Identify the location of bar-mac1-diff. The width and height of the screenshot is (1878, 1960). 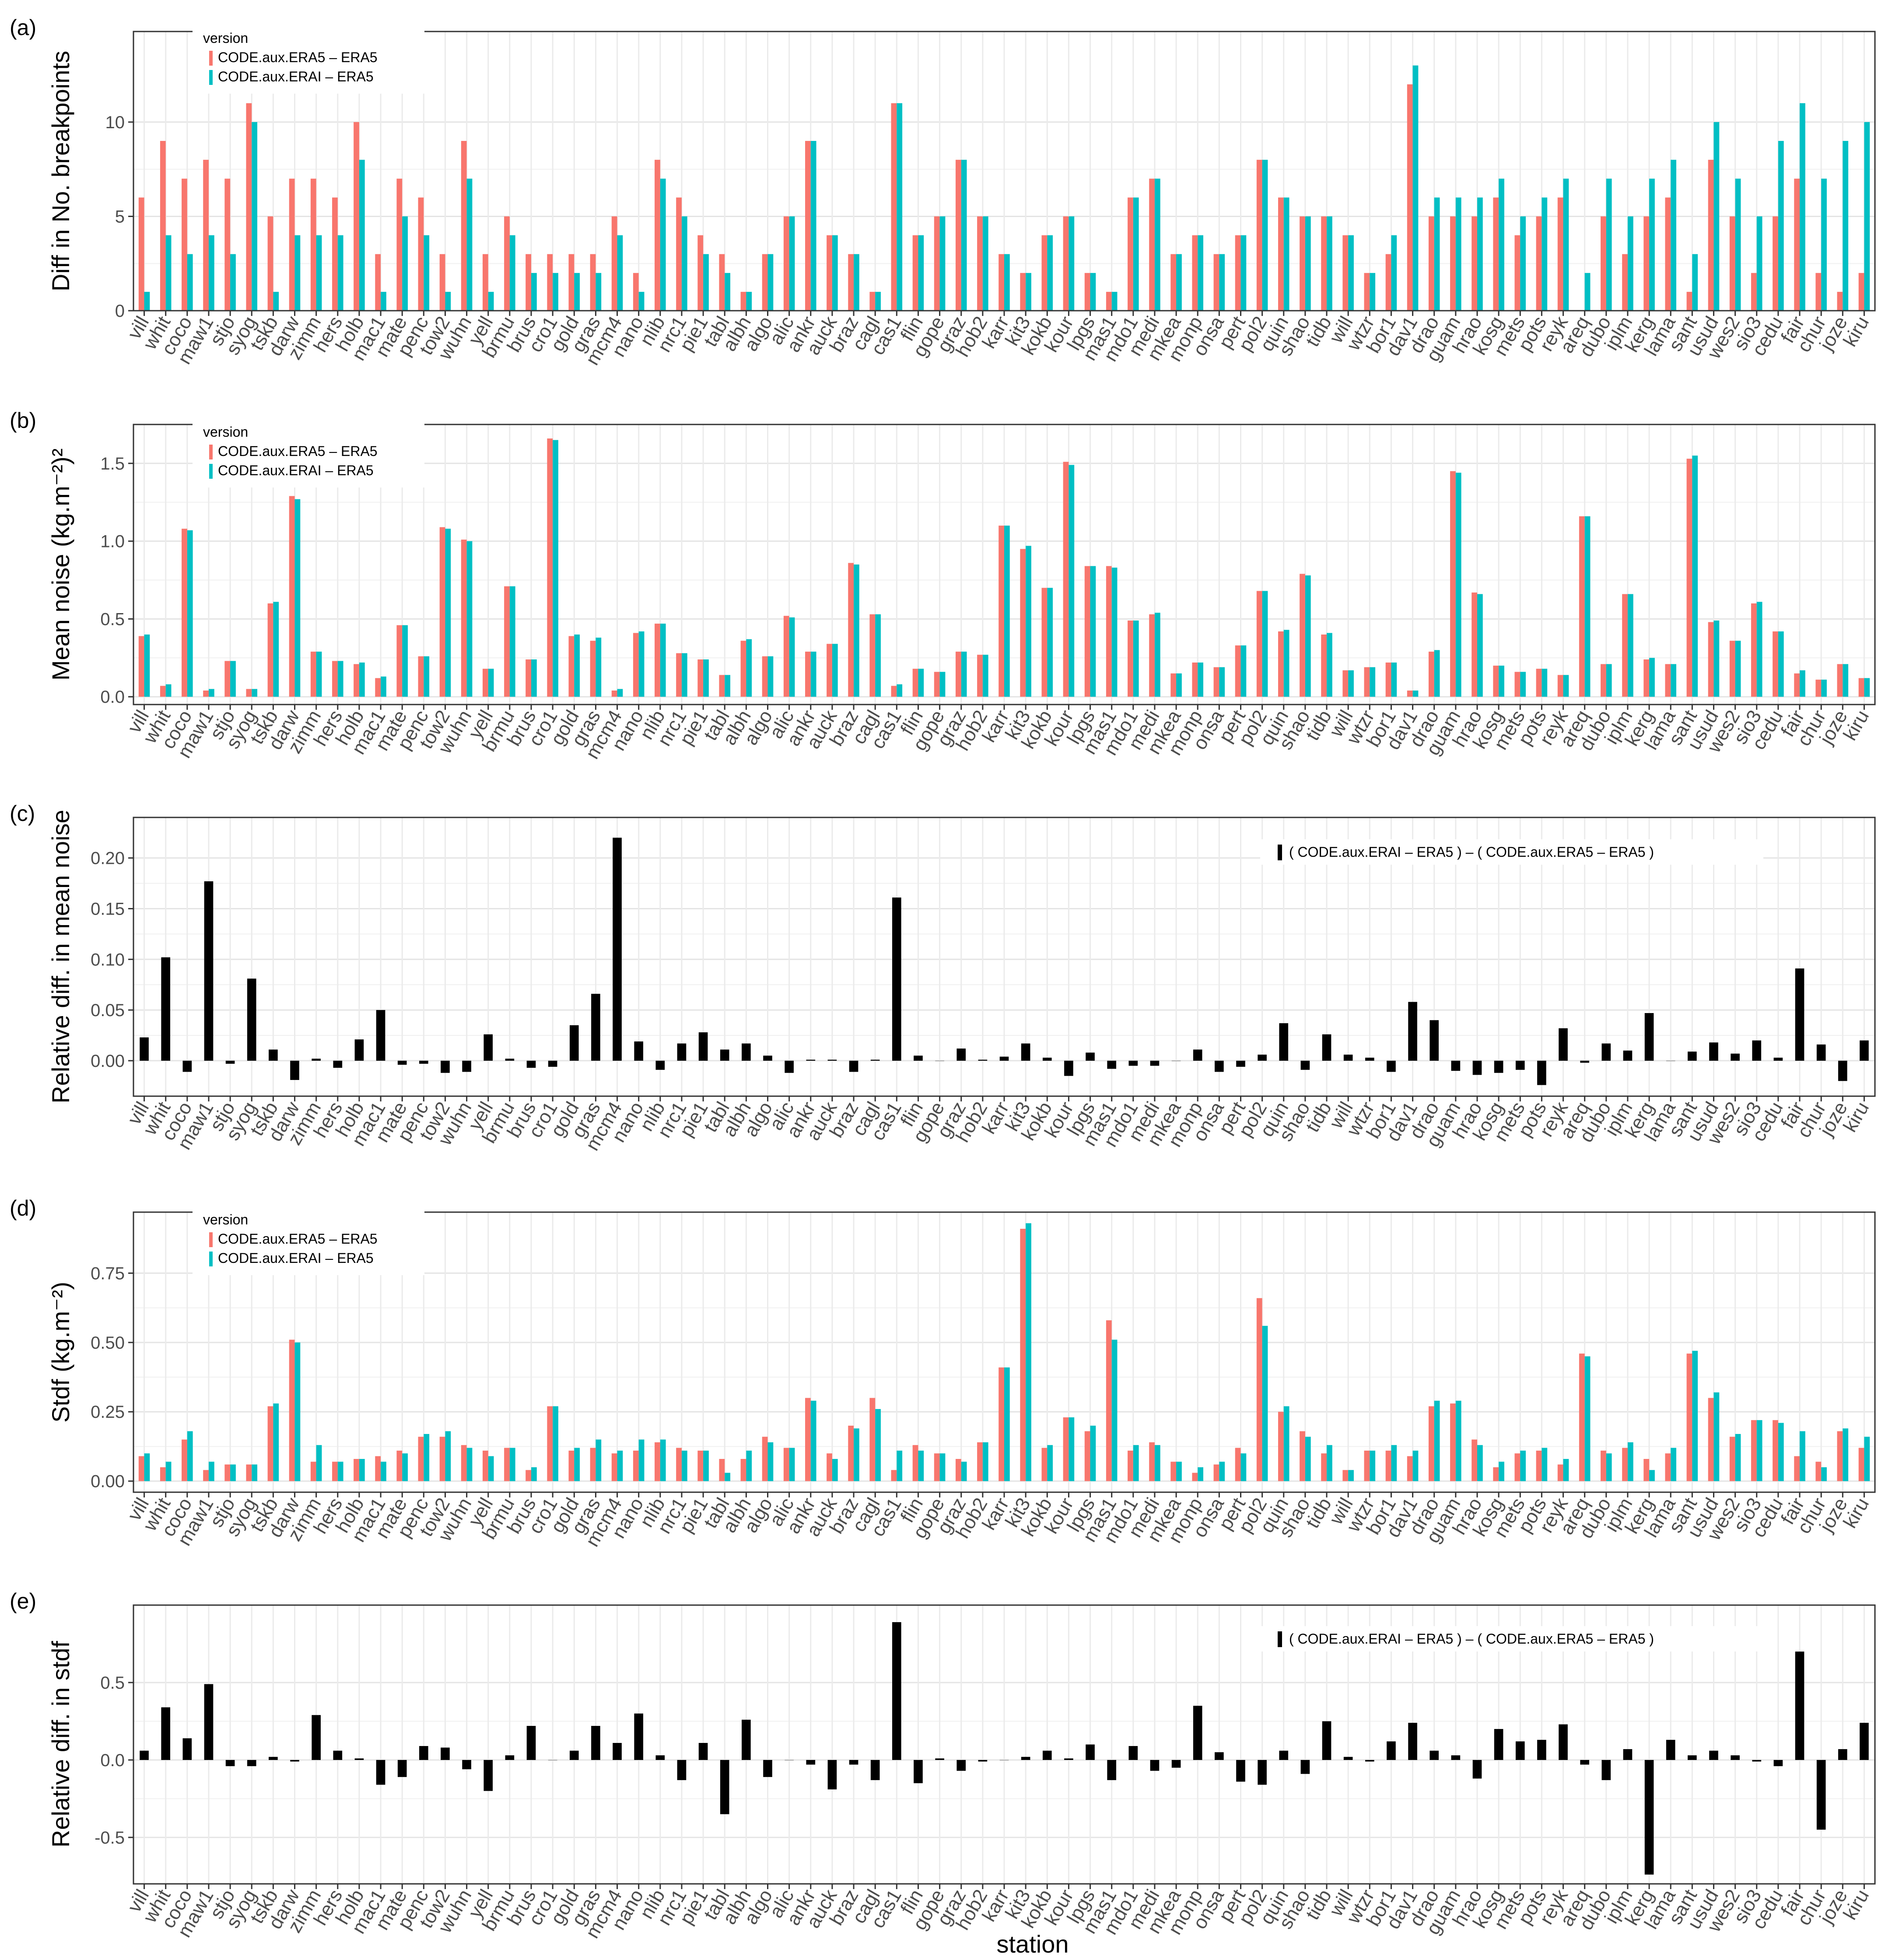
(380, 1772).